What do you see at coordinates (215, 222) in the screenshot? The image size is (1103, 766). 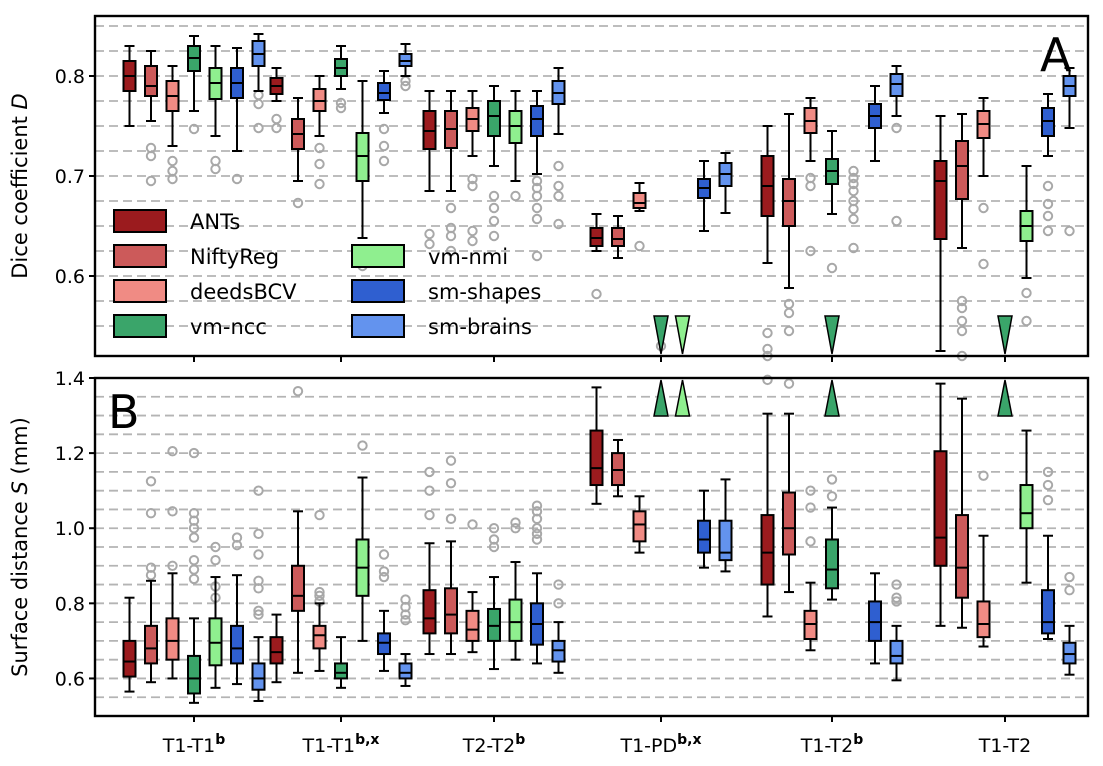 I see `legend-label: ANTs` at bounding box center [215, 222].